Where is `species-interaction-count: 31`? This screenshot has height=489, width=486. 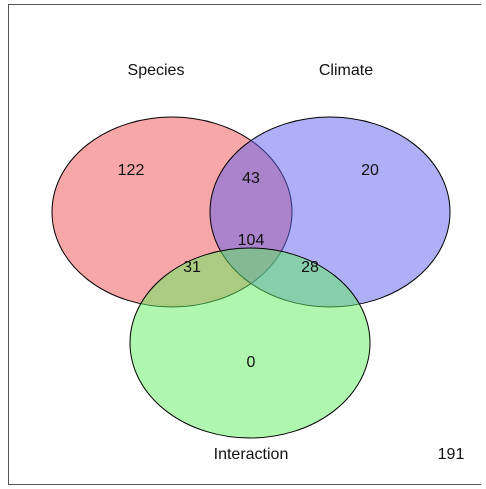 species-interaction-count: 31 is located at coordinates (192, 267).